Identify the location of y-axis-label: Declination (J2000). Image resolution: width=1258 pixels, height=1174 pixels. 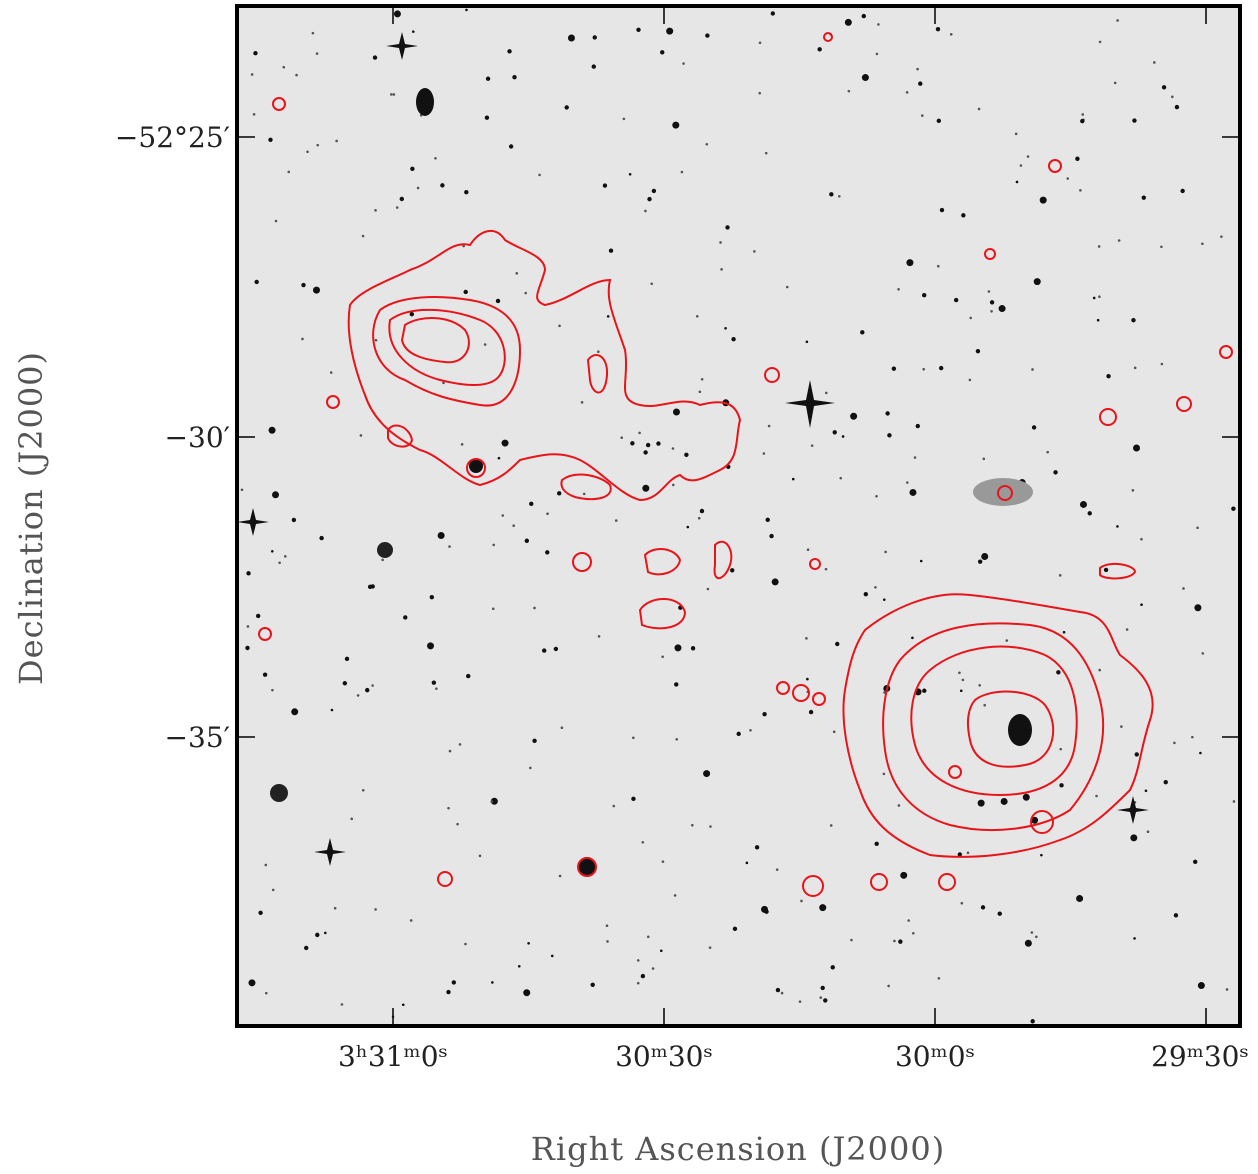
(31, 518).